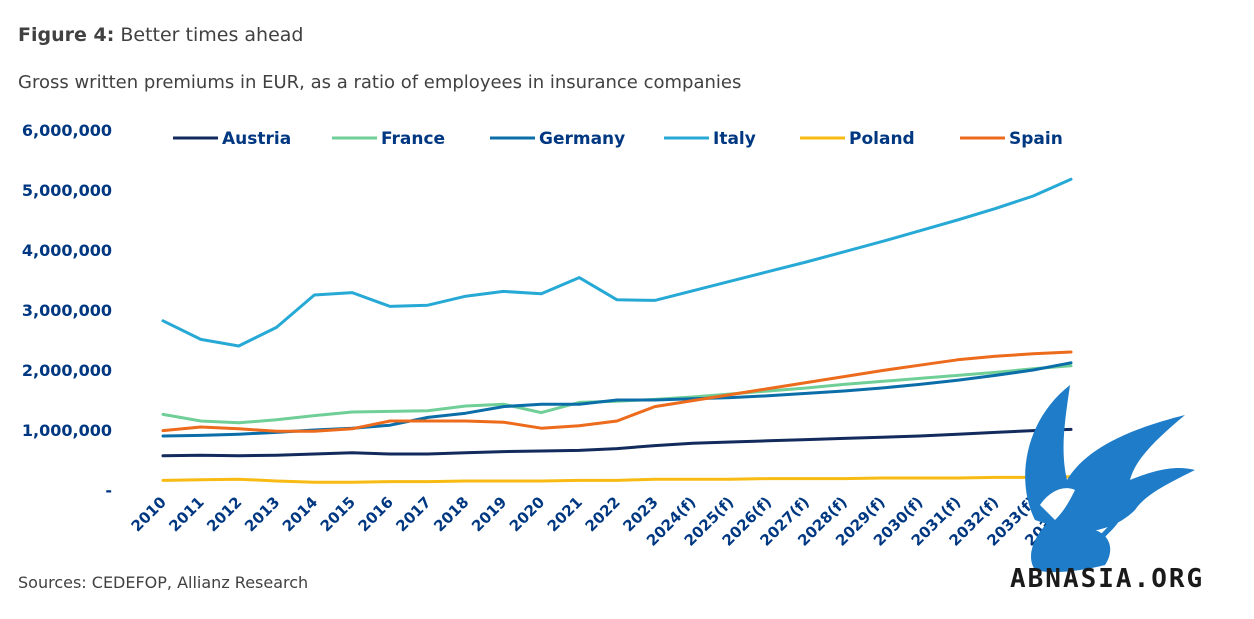  Describe the element at coordinates (224, 514) in the screenshot. I see `x-tick-label: 2012` at that location.